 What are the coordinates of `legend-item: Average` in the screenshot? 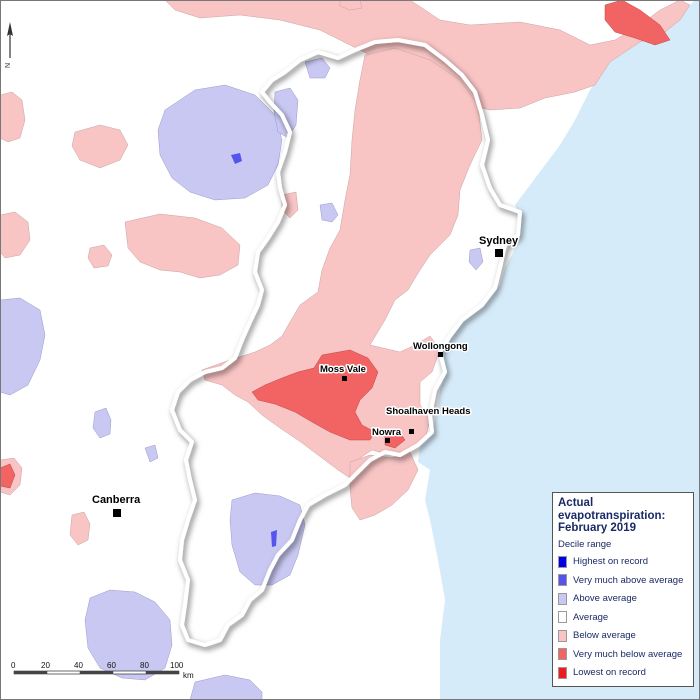 It's located at (623, 617).